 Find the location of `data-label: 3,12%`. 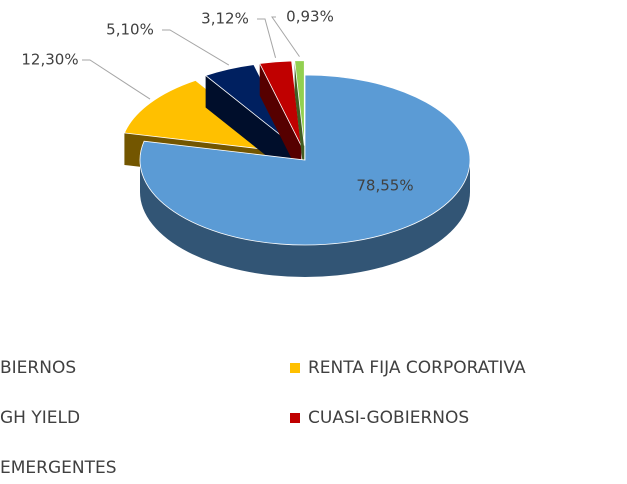

data-label: 3,12% is located at coordinates (225, 19).